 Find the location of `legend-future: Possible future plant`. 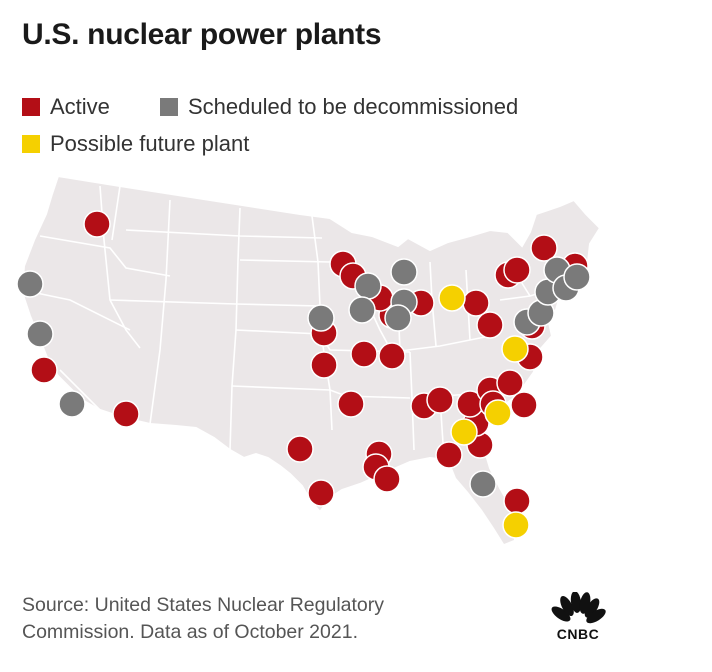

legend-future: Possible future plant is located at coordinates (135, 144).